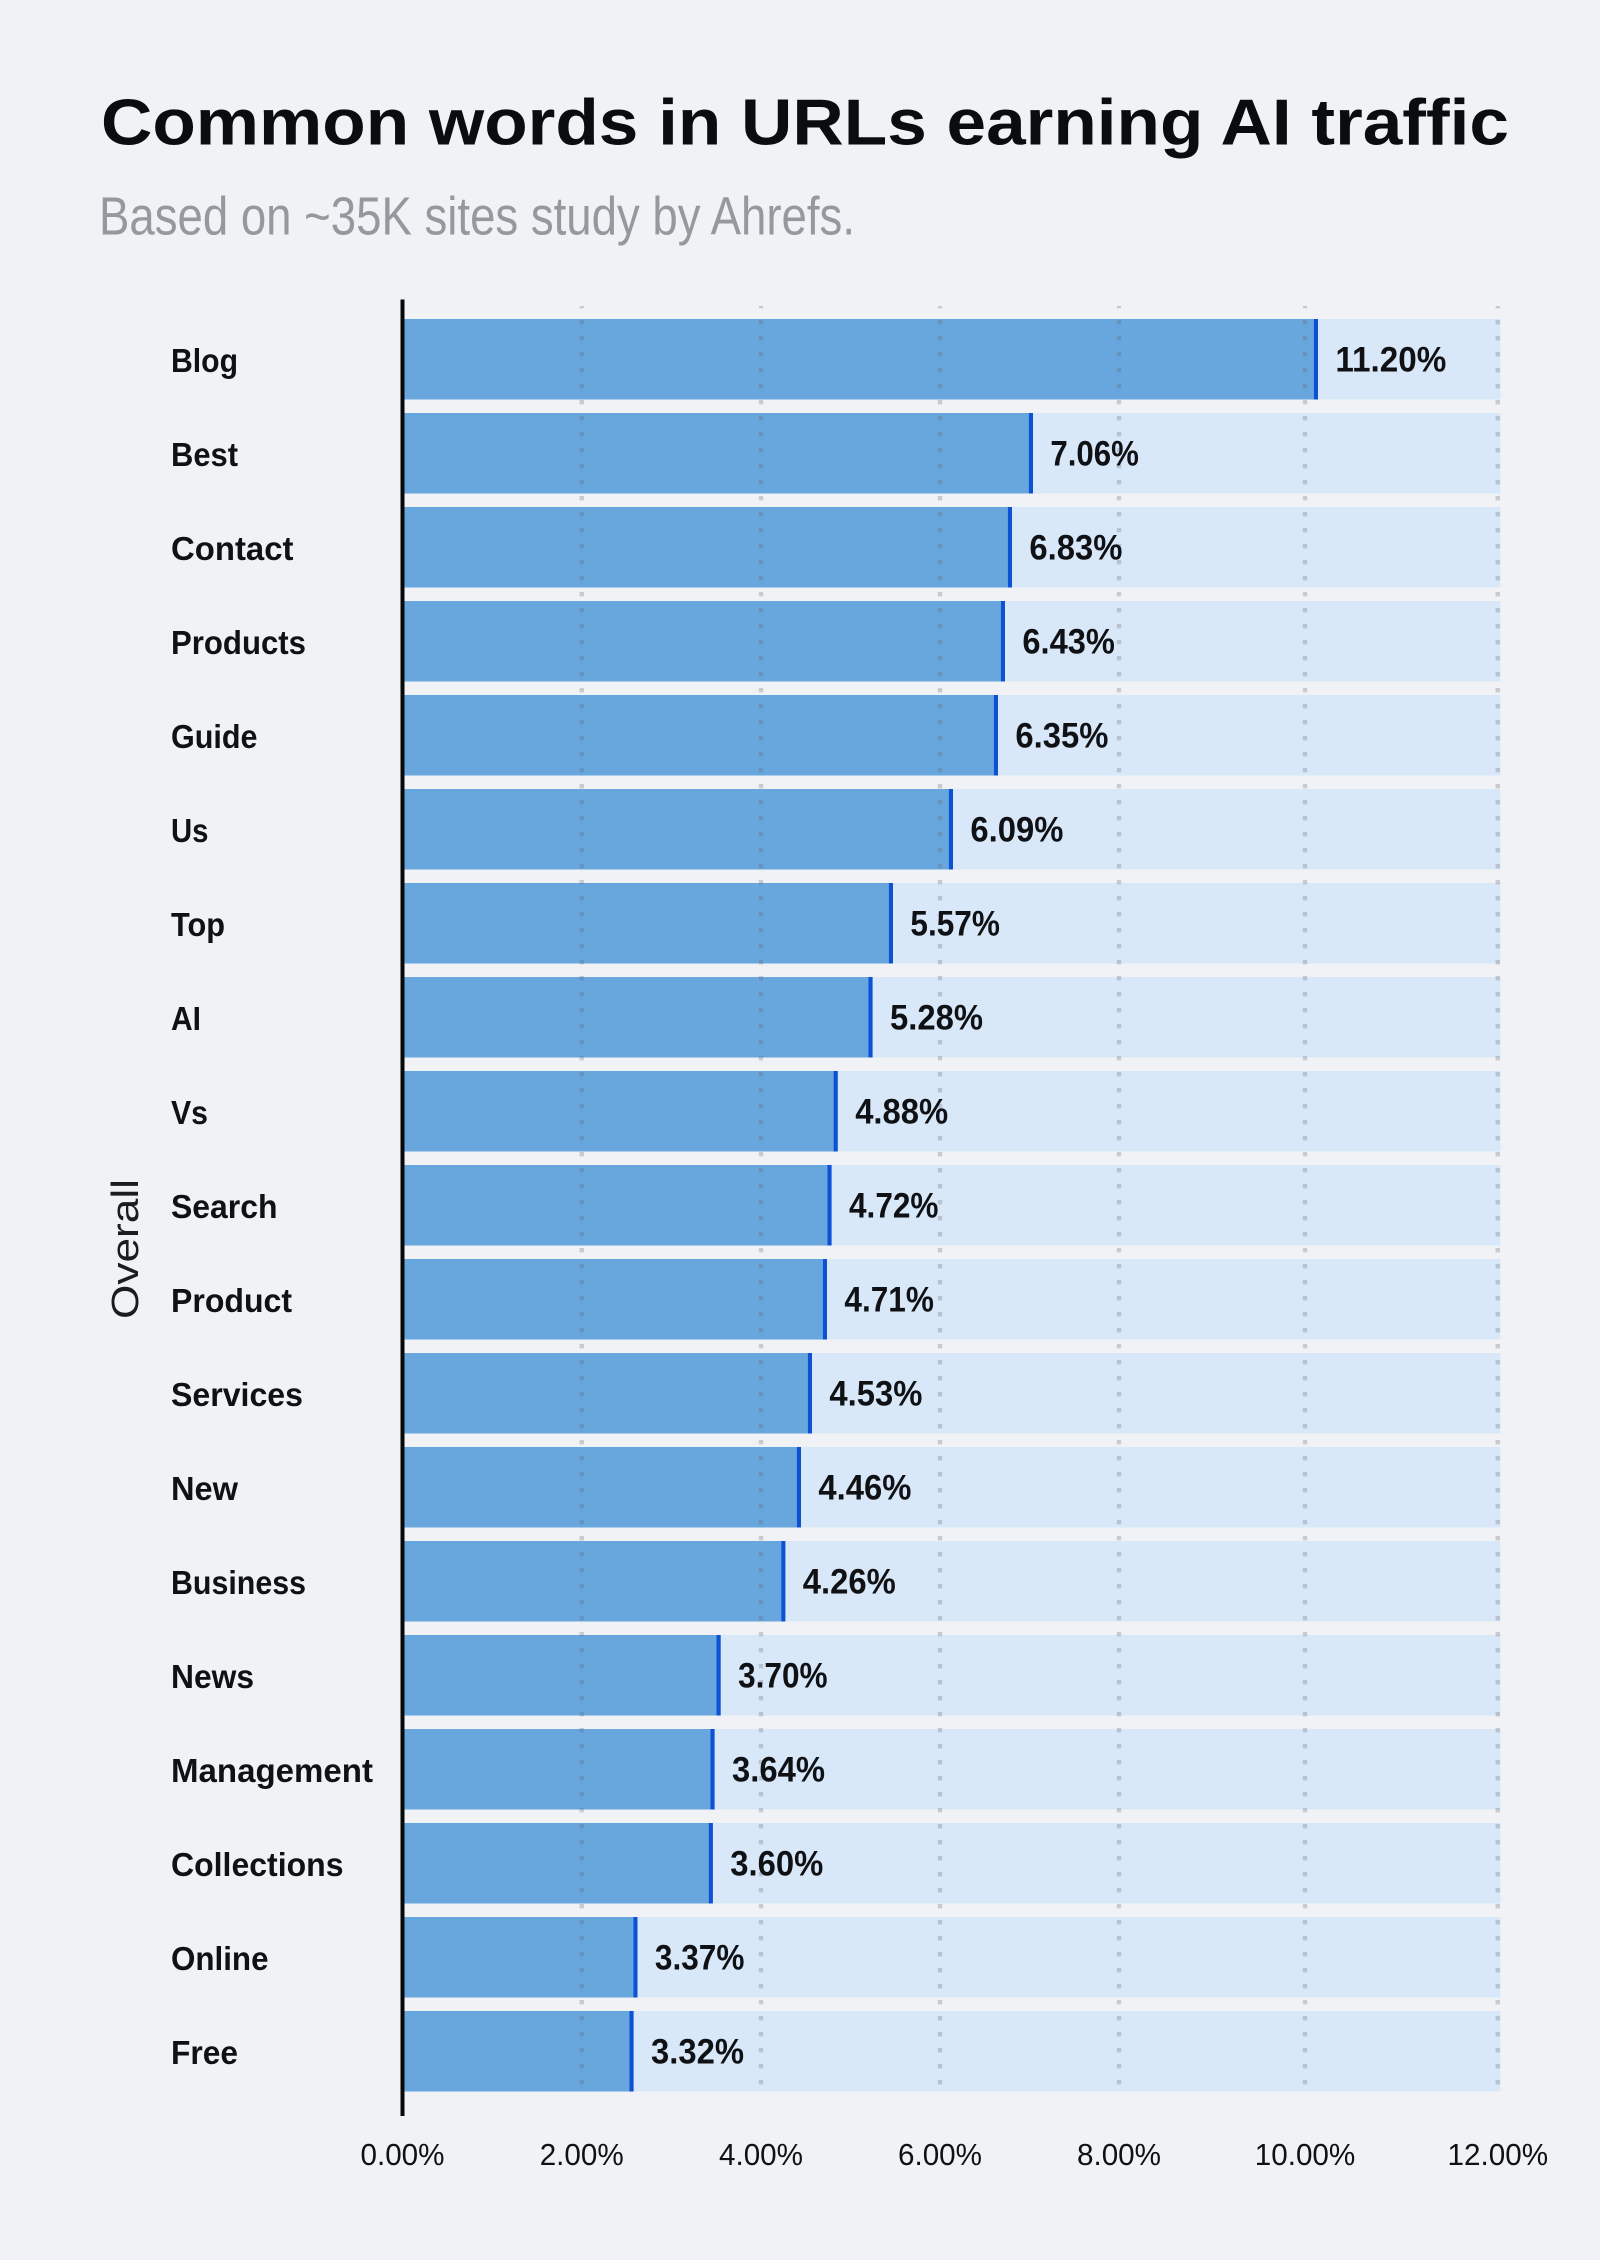 The image size is (1600, 2260). What do you see at coordinates (204, 455) in the screenshot?
I see `svg-text: Best` at bounding box center [204, 455].